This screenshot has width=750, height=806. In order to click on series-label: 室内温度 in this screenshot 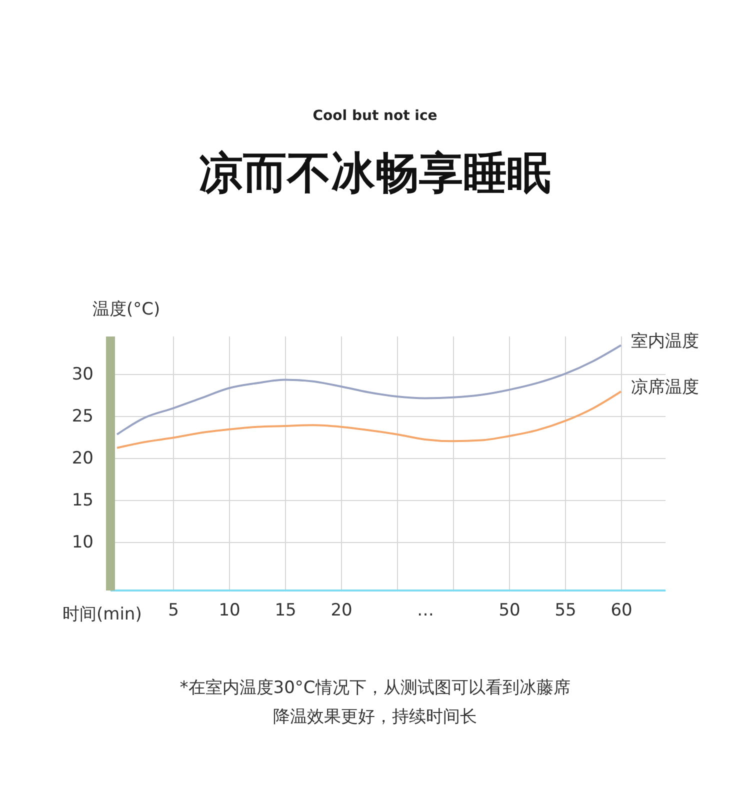, I will do `click(665, 341)`.